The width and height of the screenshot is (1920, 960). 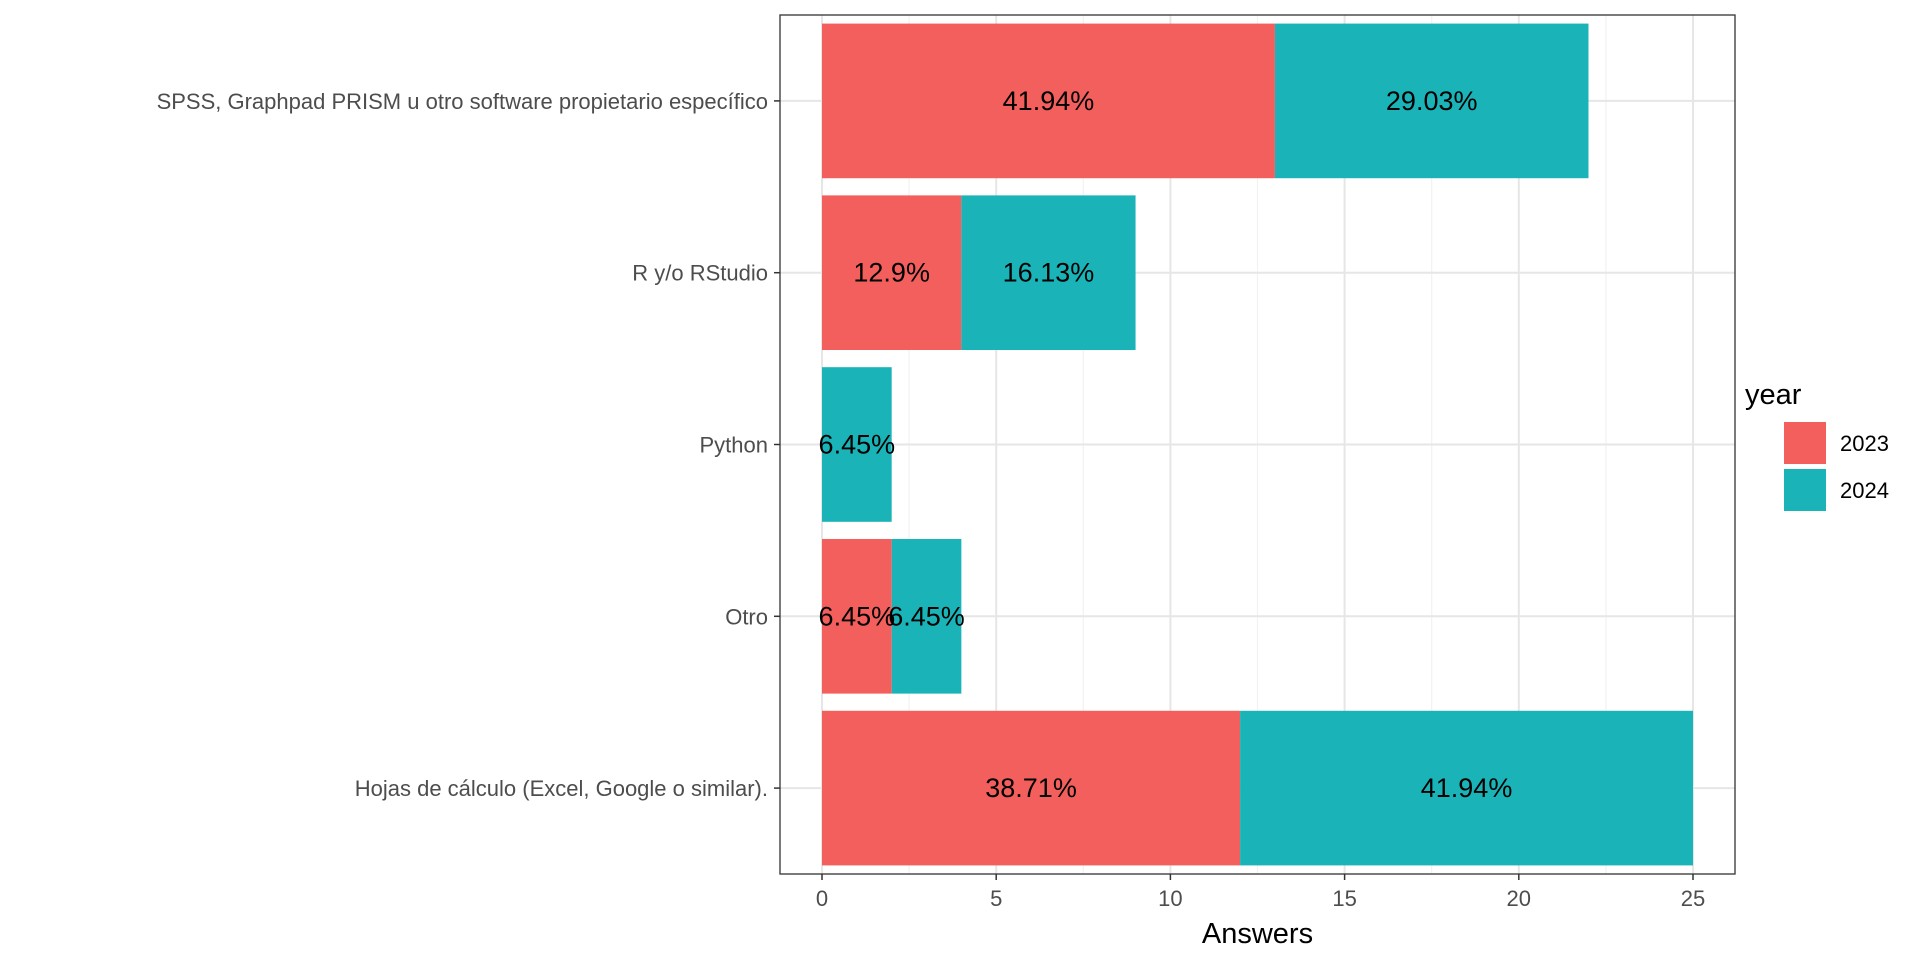 What do you see at coordinates (1693, 898) in the screenshot?
I see `x-tick-label: 25` at bounding box center [1693, 898].